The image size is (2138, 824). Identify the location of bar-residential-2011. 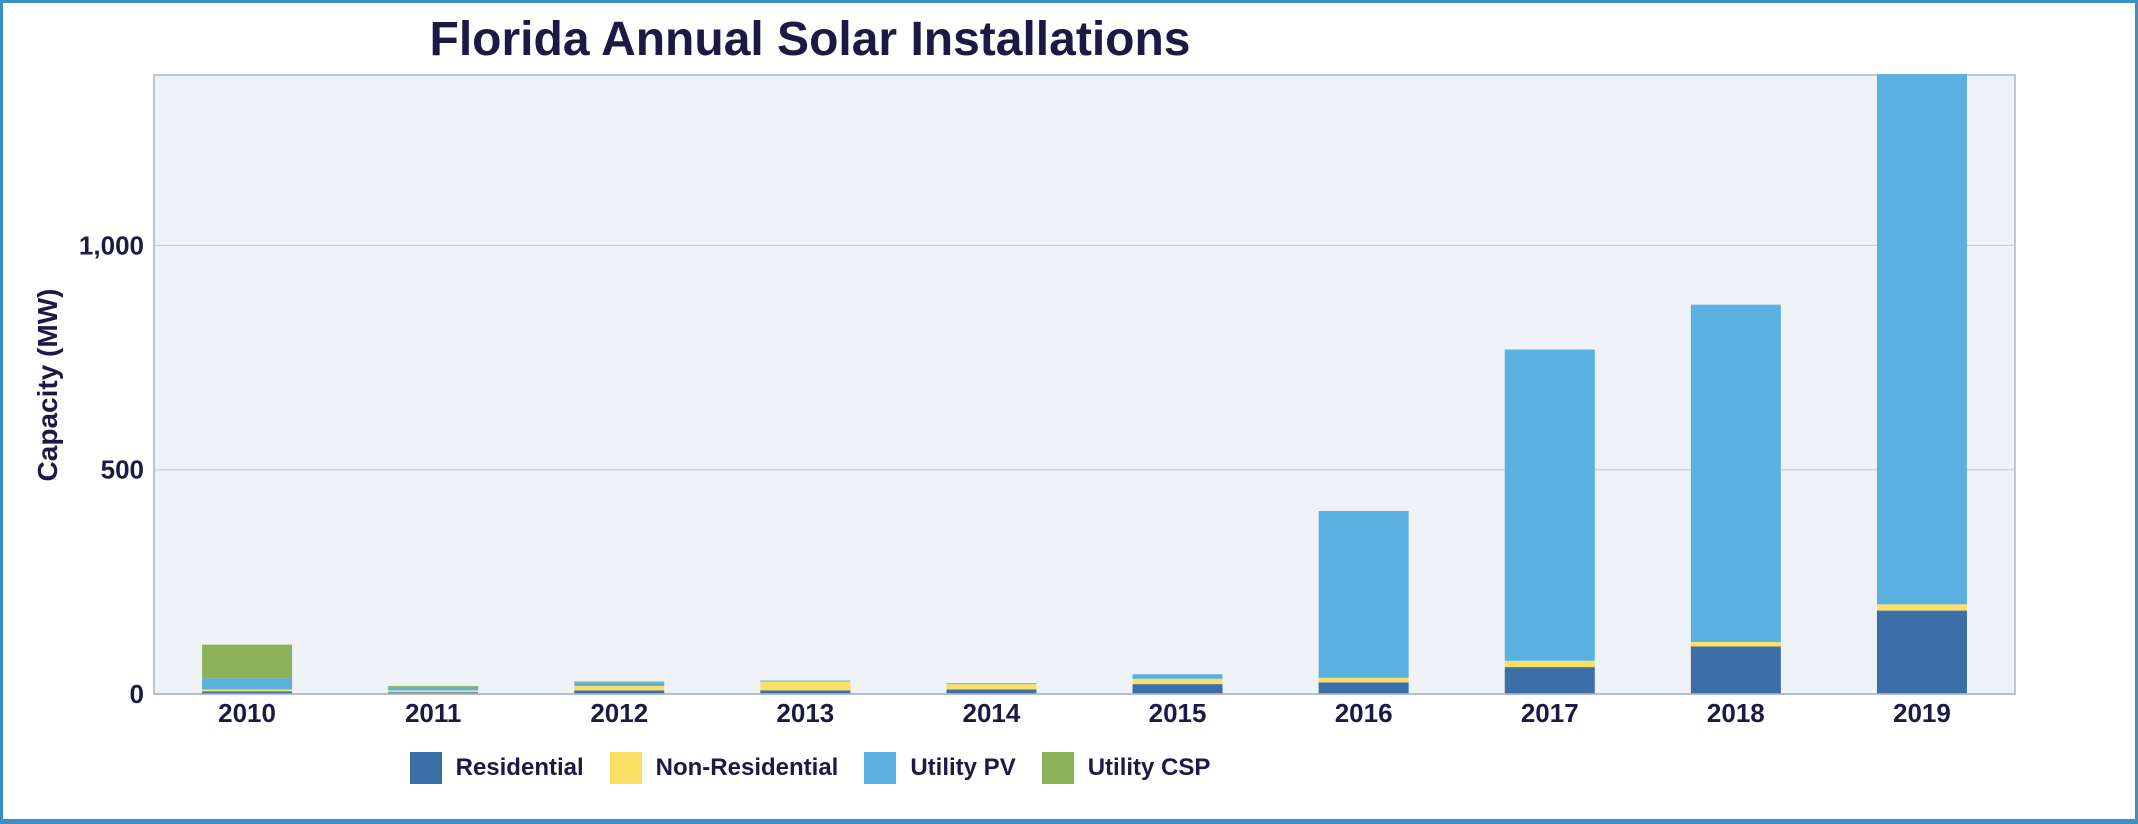
(433, 693).